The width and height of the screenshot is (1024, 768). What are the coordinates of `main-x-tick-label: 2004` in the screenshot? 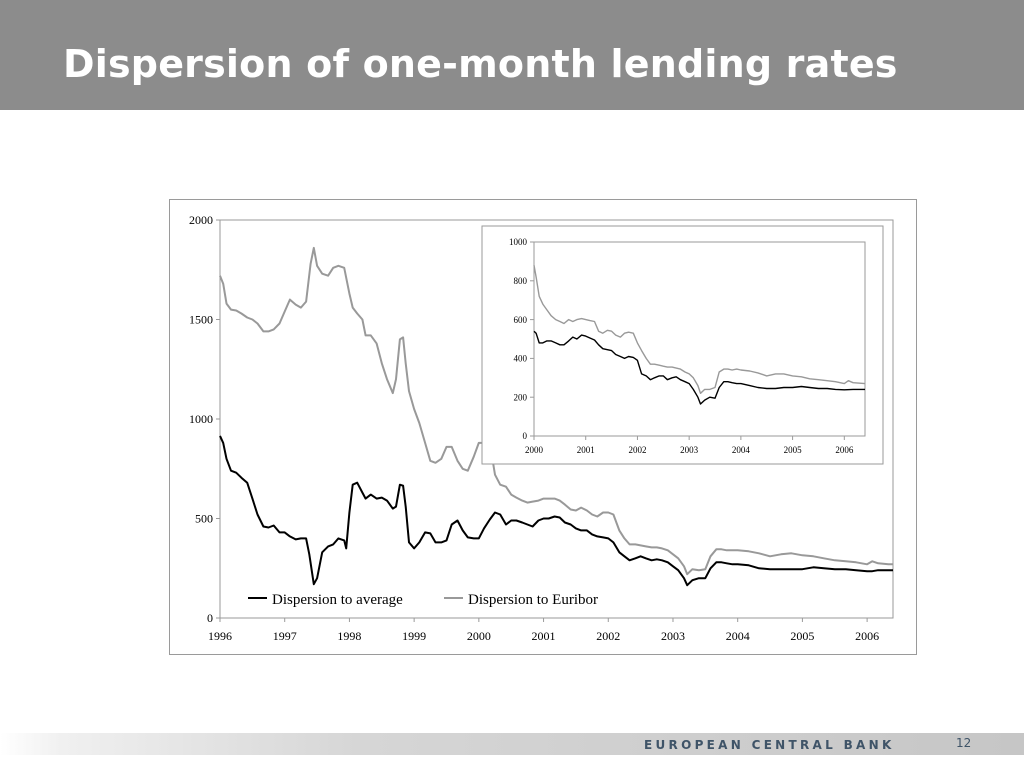 It's located at (738, 636).